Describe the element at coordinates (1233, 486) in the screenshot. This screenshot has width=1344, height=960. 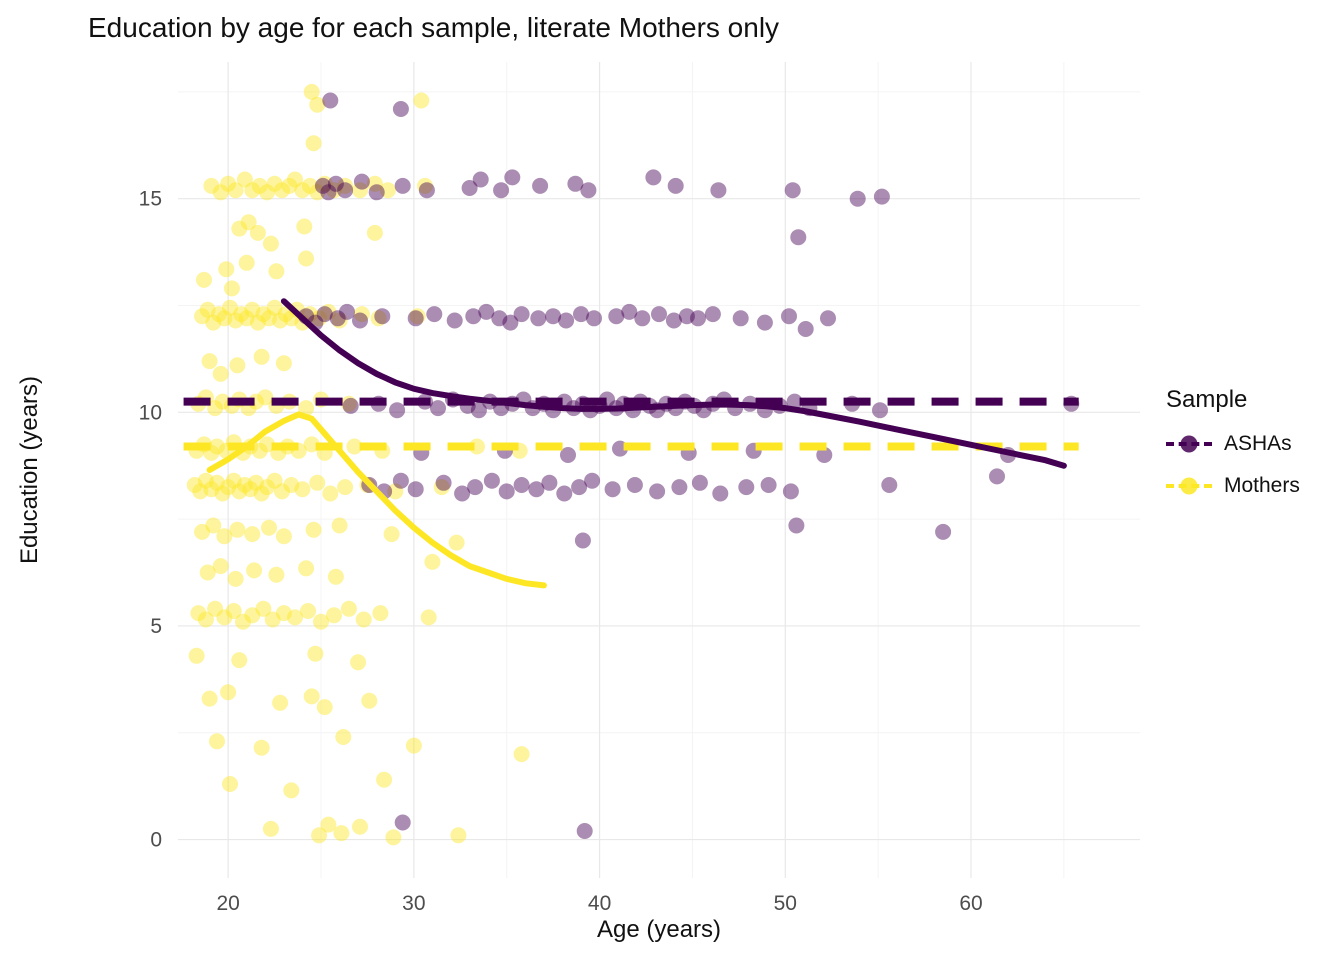
I see `legend-item-mothers: Mothers` at that location.